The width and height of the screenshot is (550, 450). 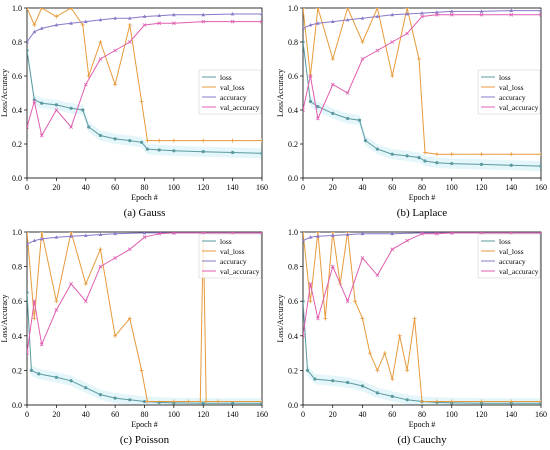 What do you see at coordinates (293, 178) in the screenshot?
I see `y-tick-label: 0.0` at bounding box center [293, 178].